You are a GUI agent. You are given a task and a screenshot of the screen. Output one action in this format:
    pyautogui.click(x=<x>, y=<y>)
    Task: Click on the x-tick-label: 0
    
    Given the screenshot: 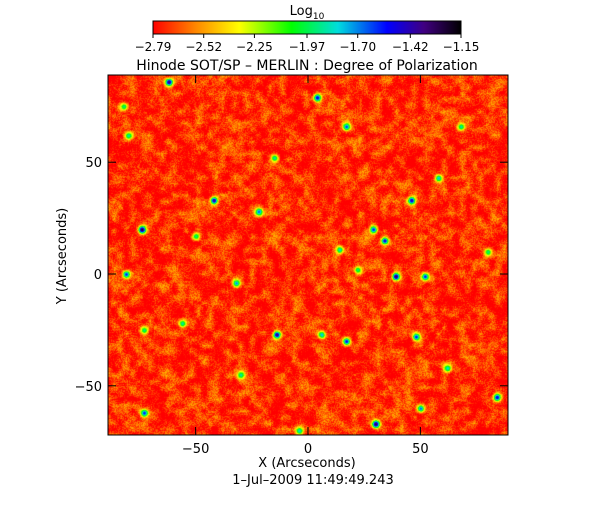 What is the action you would take?
    pyautogui.click(x=308, y=449)
    